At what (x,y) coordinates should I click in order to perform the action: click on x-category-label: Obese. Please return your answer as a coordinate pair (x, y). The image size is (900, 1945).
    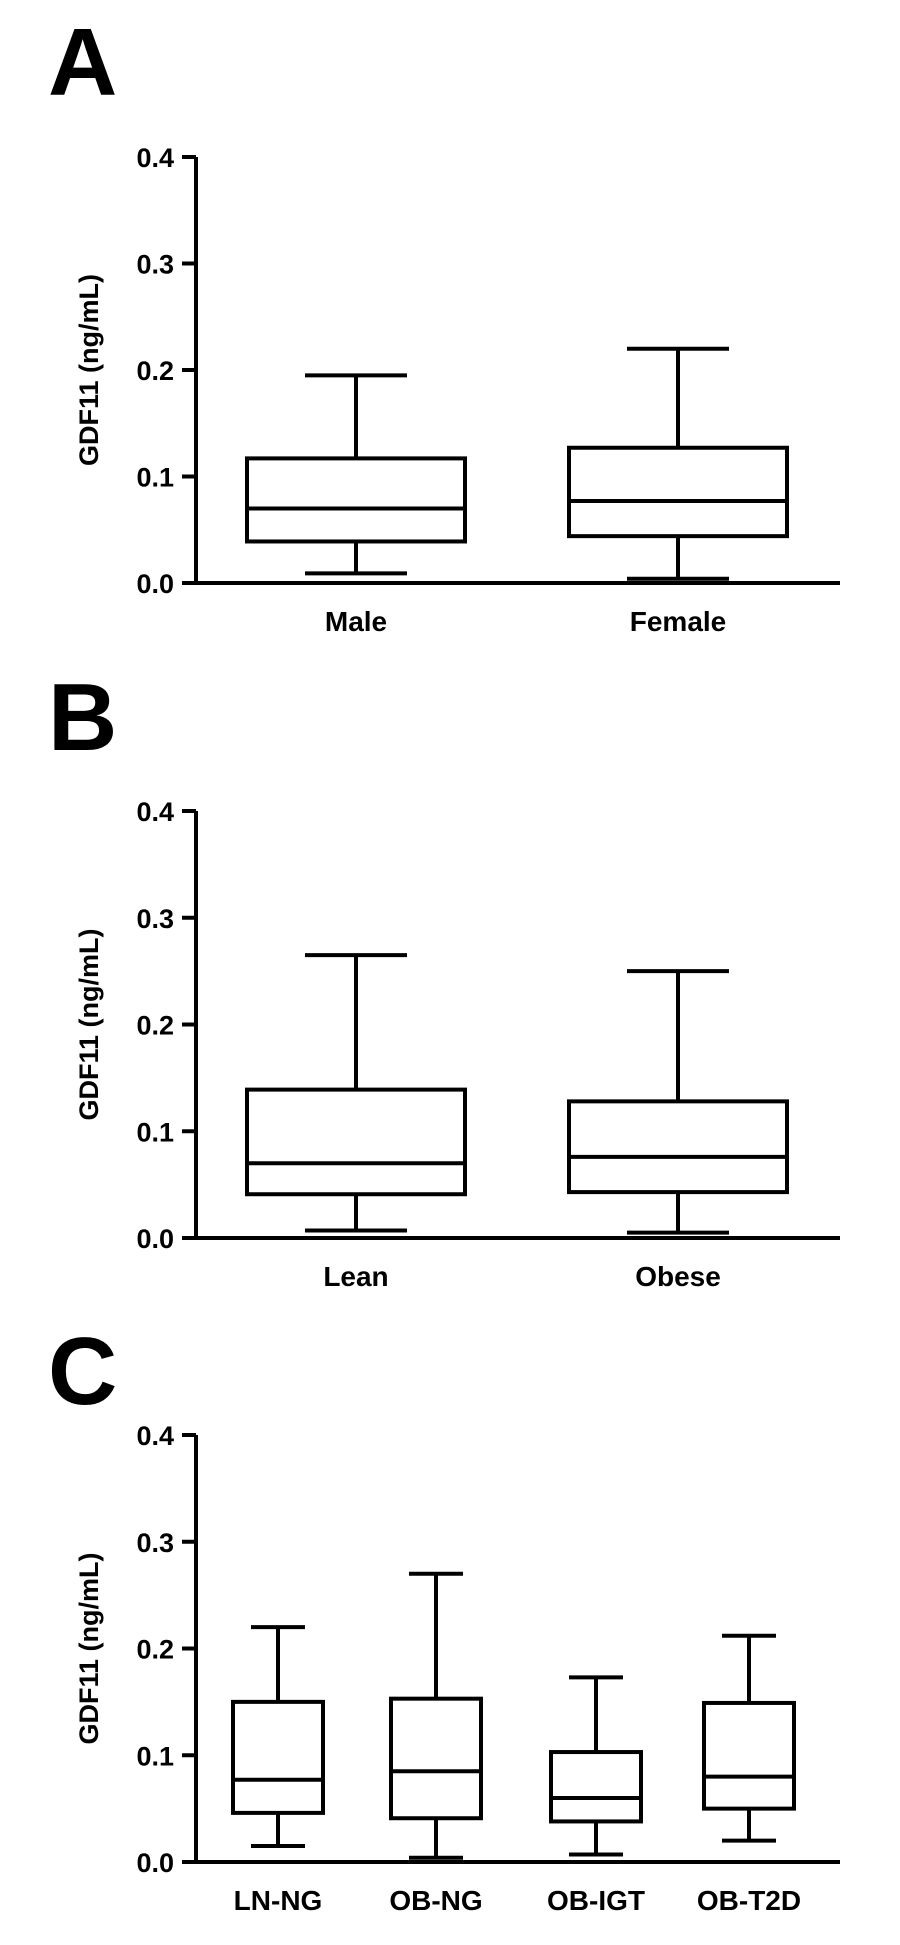
    Looking at the image, I should click on (678, 1276).